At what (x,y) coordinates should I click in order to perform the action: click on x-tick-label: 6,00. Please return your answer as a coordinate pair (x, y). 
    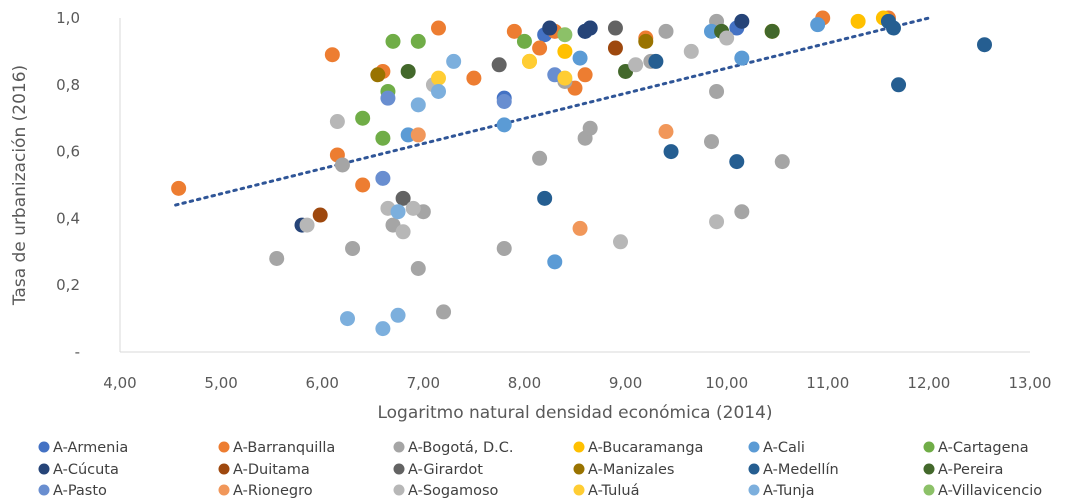
    Looking at the image, I should click on (322, 383).